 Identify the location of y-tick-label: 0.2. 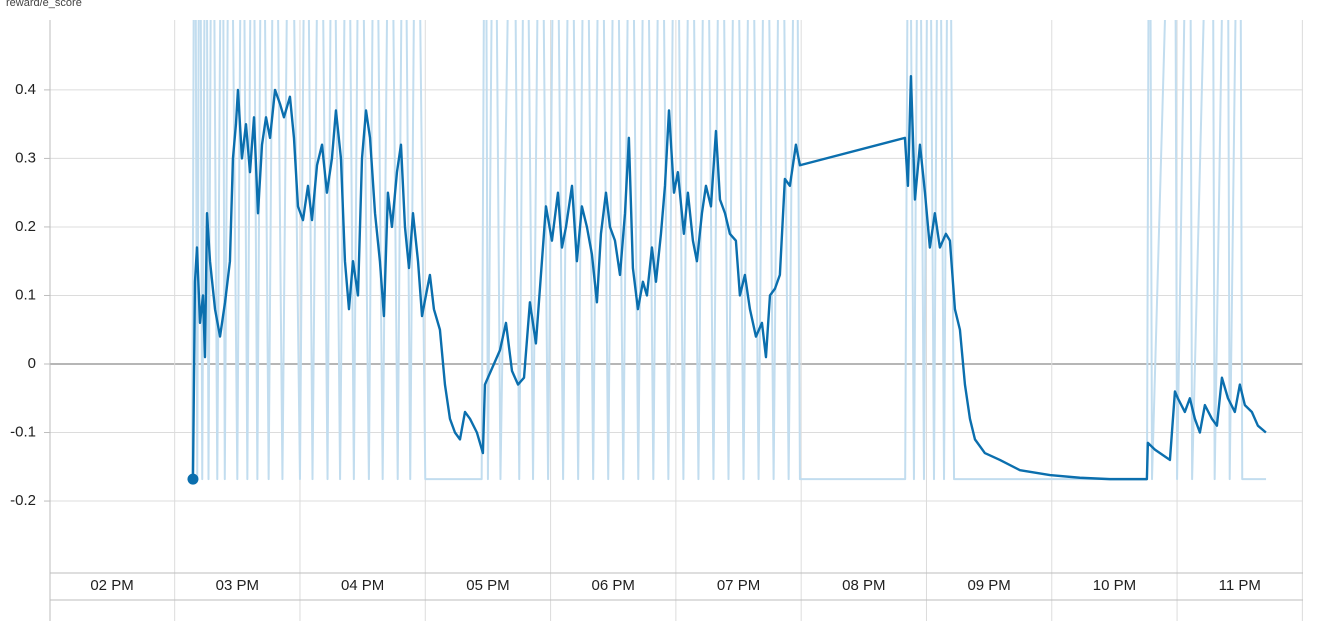
(25, 226).